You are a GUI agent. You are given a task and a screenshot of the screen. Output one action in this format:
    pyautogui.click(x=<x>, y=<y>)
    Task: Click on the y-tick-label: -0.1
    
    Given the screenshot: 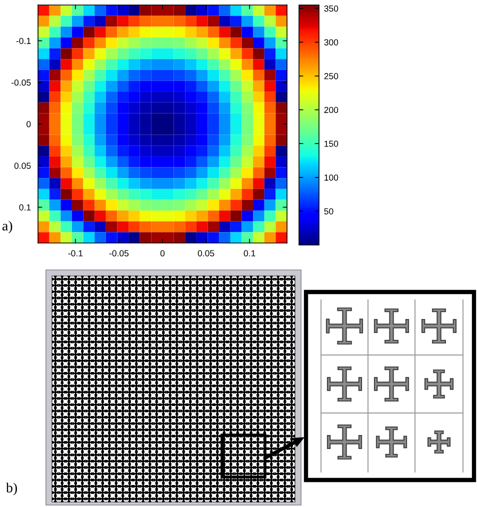 What is the action you would take?
    pyautogui.click(x=23, y=41)
    